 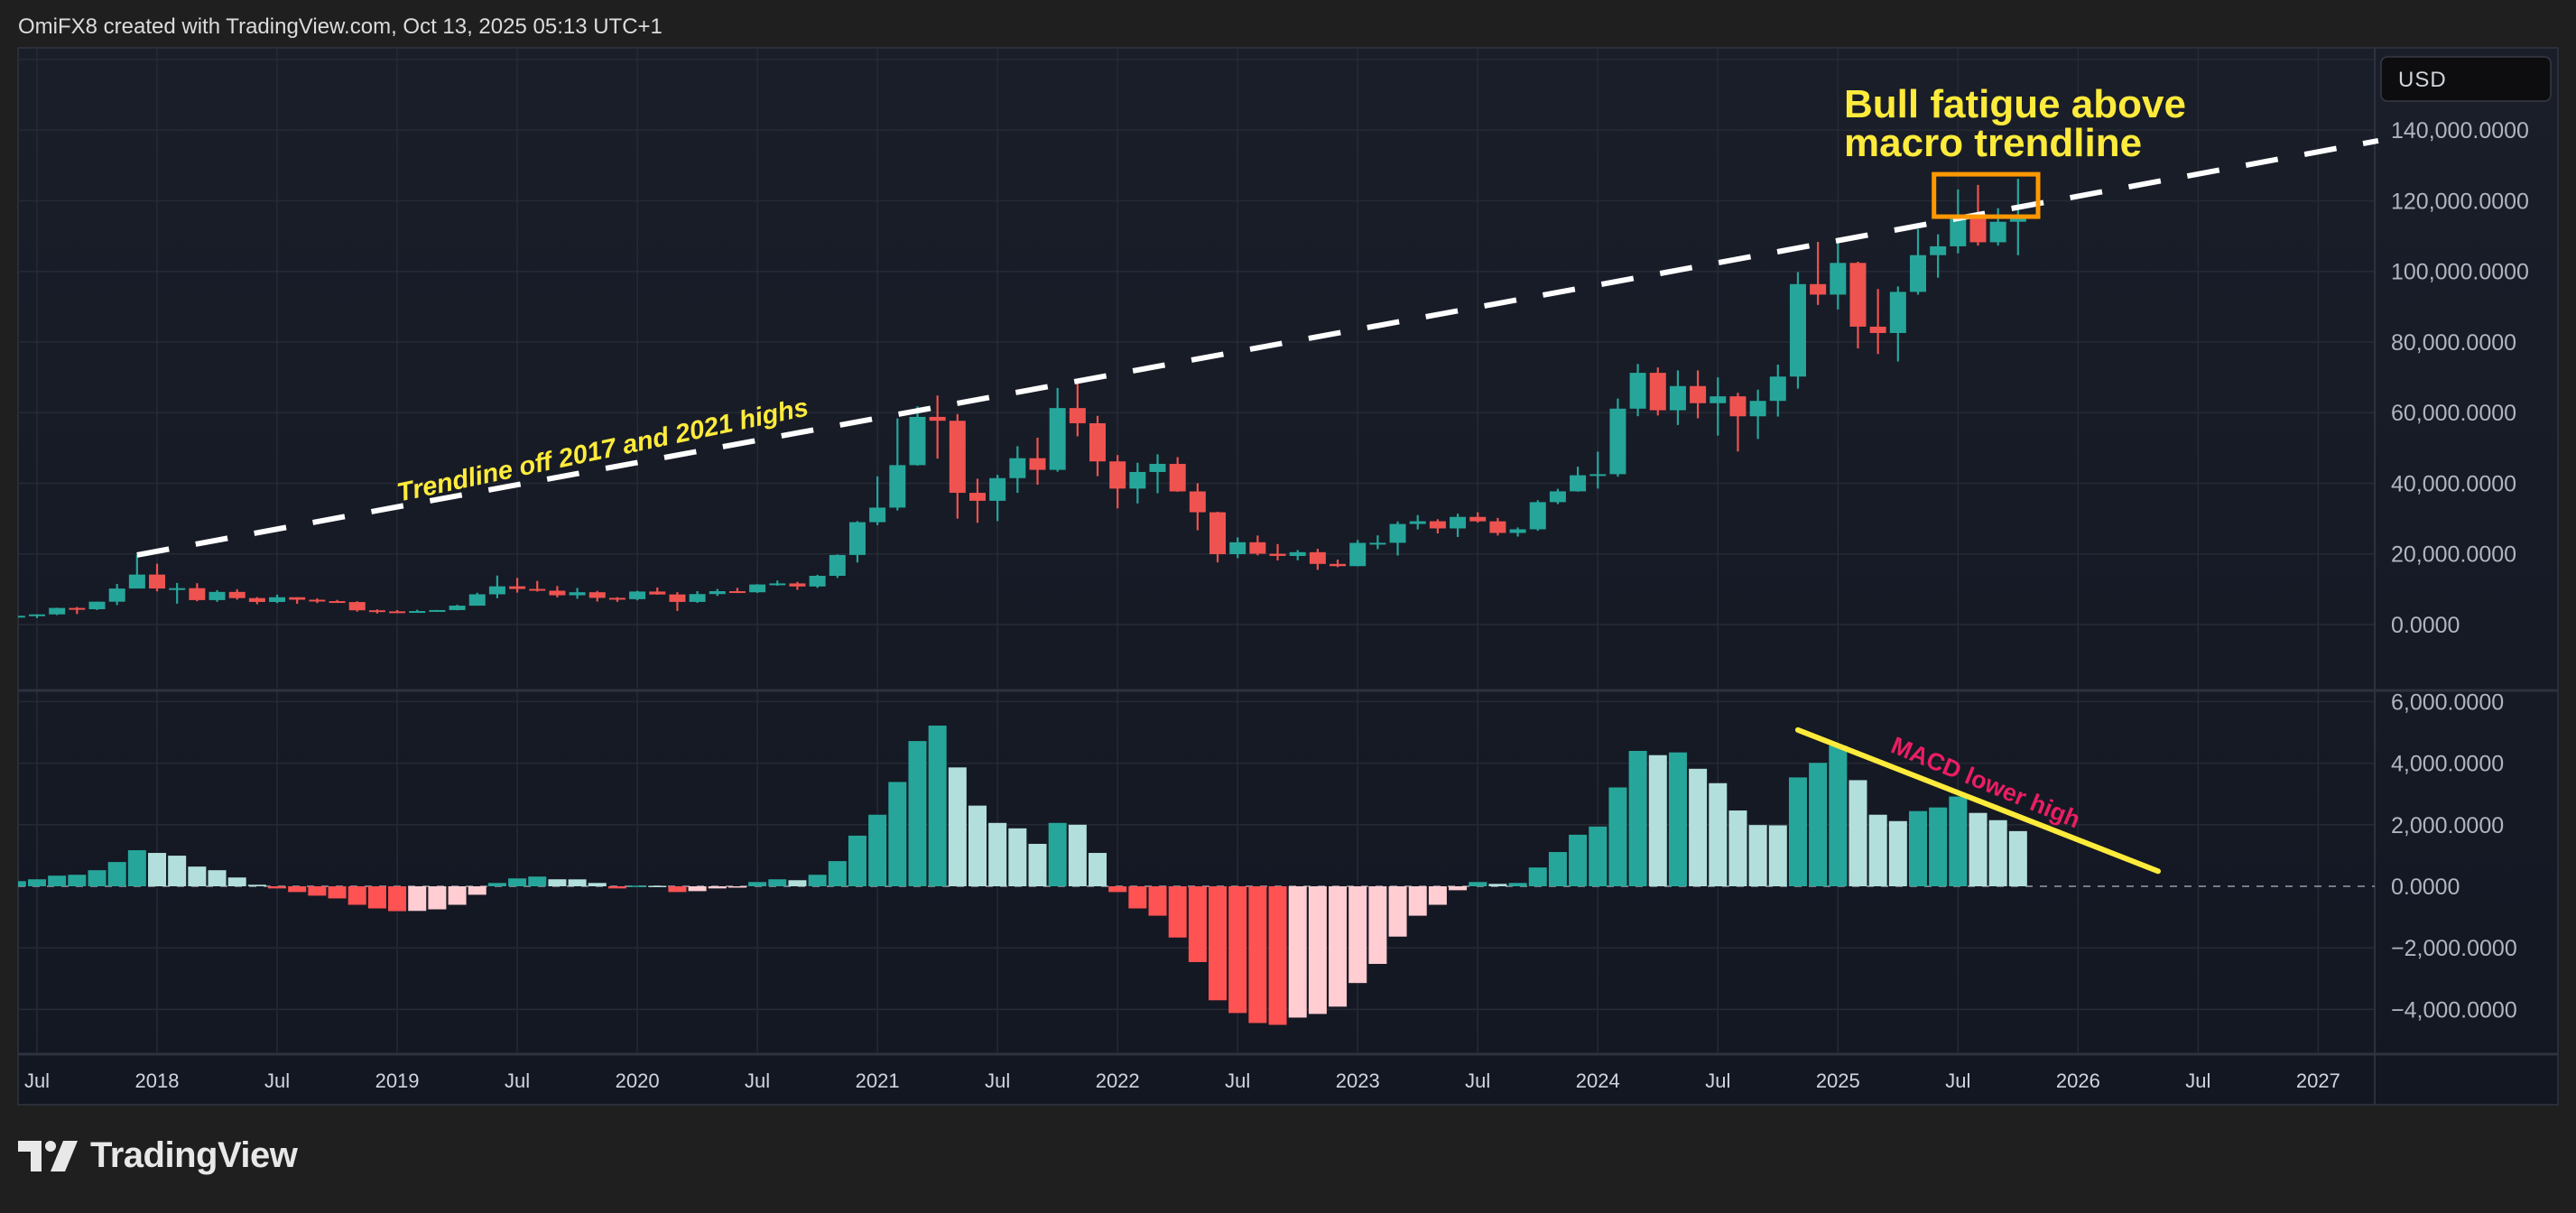 I want to click on price-tick-label: 60,000.0000, so click(x=2453, y=413).